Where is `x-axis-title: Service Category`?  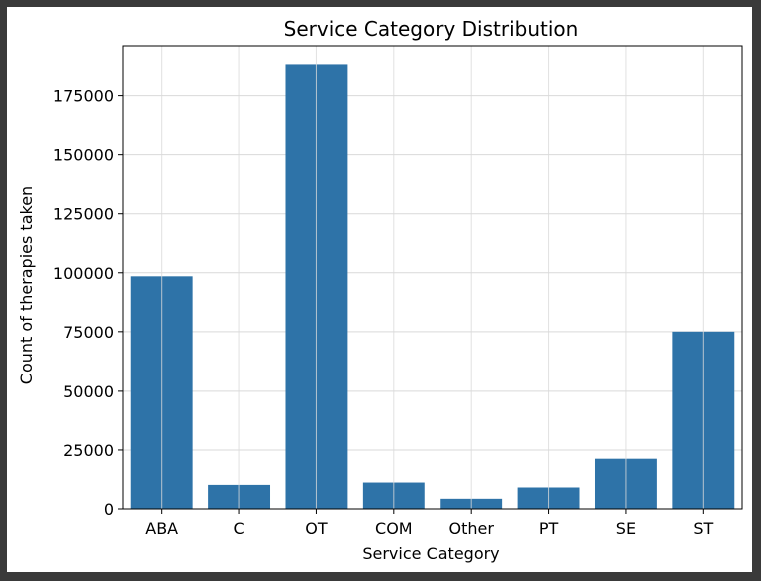
x-axis-title: Service Category is located at coordinates (430, 553).